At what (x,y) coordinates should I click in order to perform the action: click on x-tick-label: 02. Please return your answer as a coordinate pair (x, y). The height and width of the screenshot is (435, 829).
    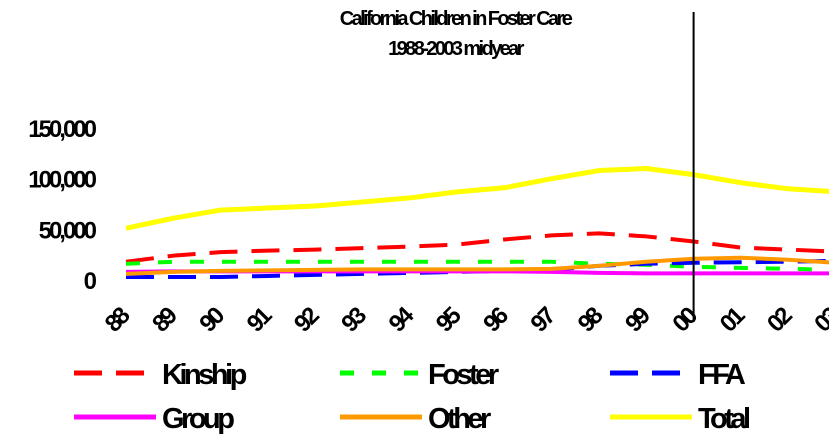
    Looking at the image, I should click on (780, 320).